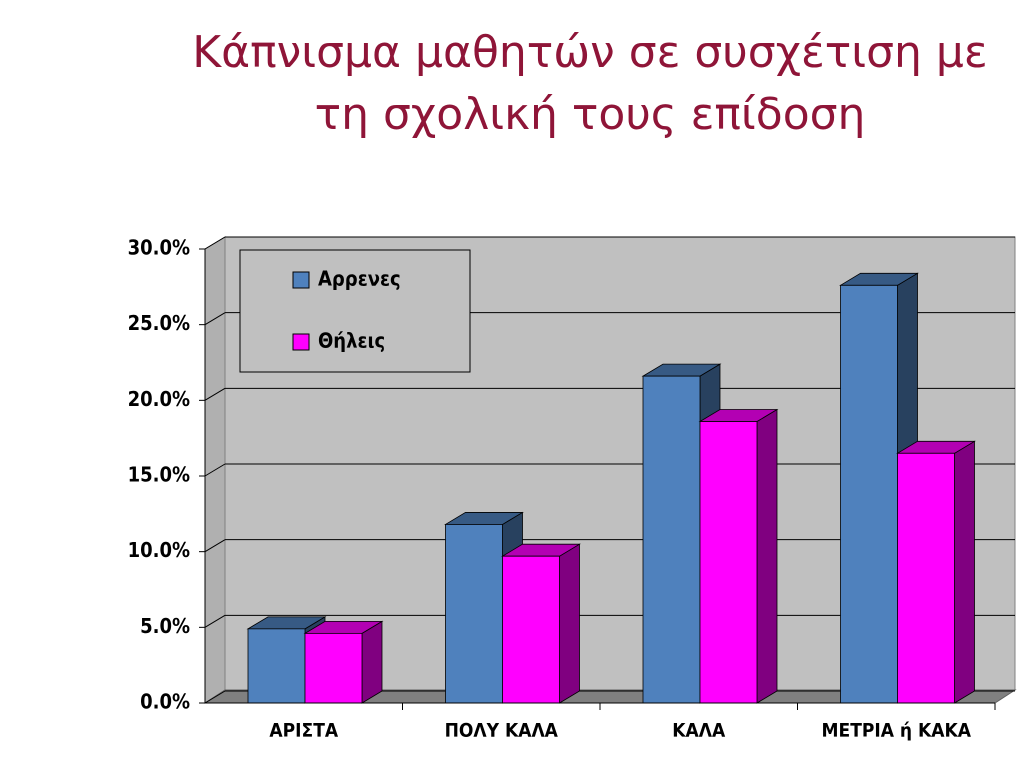 The image size is (1024, 768). What do you see at coordinates (897, 731) in the screenshot?
I see `x-tick-label: ΜΕΤΡΙΑ ή ΚΑΚΑ` at bounding box center [897, 731].